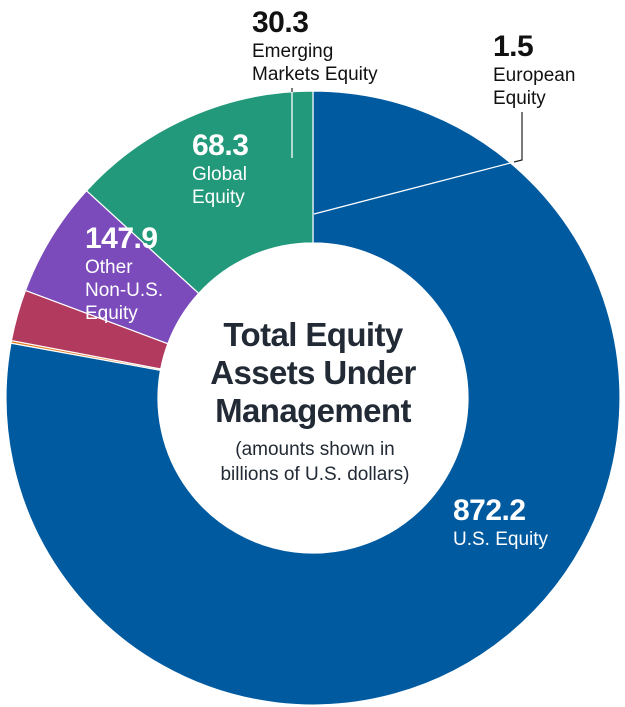  What do you see at coordinates (314, 449) in the screenshot?
I see `center-subtitle-line-1: (amounts shown in` at bounding box center [314, 449].